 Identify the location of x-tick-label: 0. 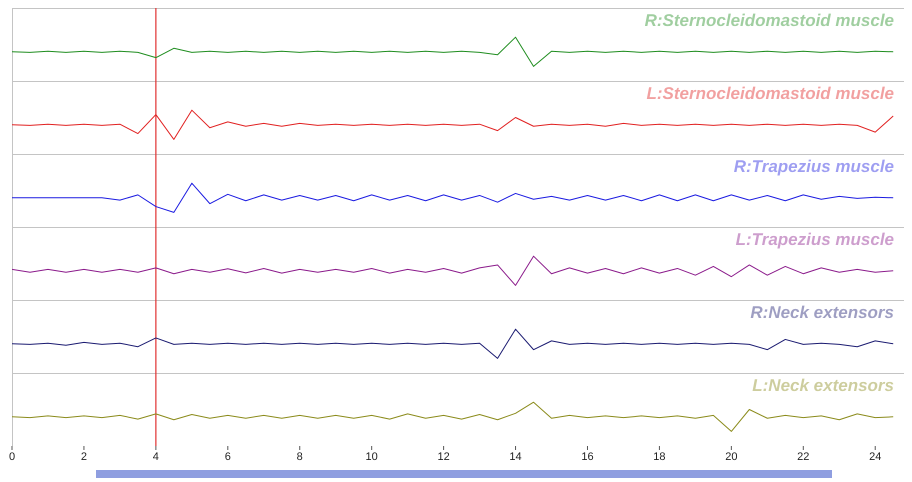
(12, 456).